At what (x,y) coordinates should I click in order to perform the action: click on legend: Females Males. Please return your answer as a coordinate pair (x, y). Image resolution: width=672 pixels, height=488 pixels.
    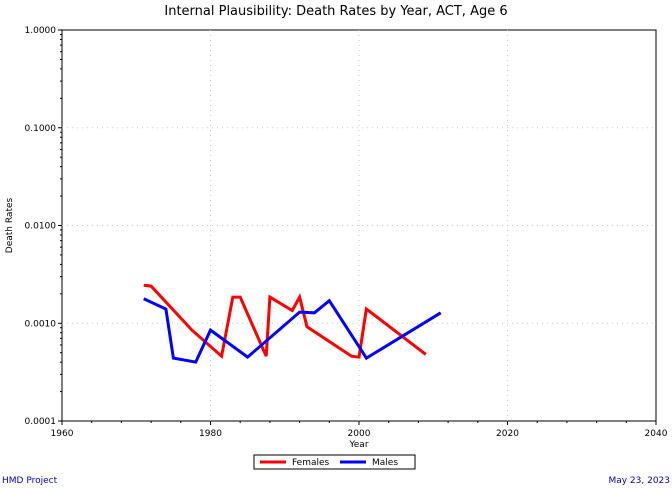
    Looking at the image, I should click on (334, 462).